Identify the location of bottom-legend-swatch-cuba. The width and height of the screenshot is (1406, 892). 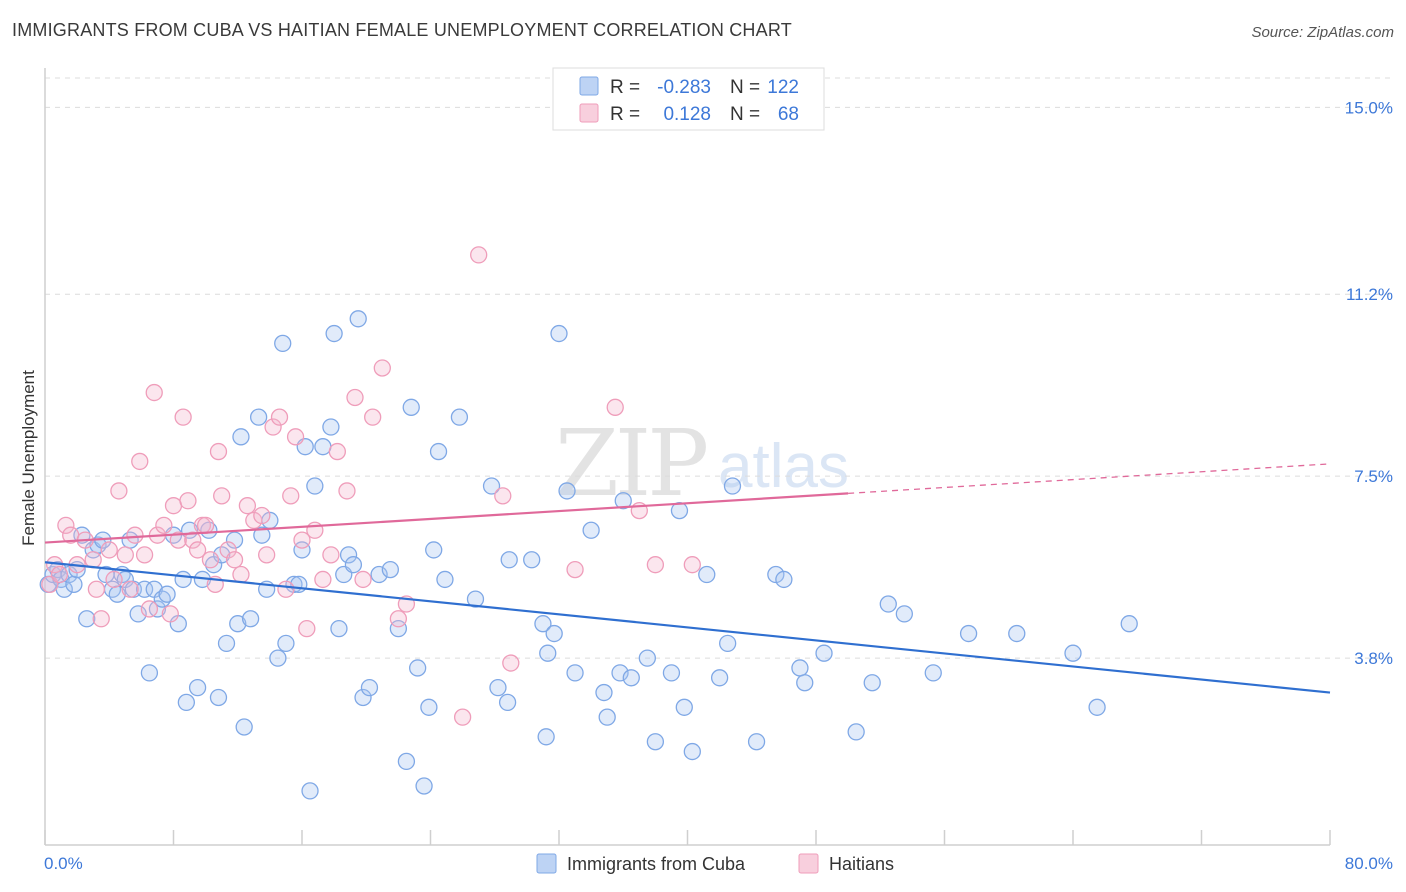
(546, 863).